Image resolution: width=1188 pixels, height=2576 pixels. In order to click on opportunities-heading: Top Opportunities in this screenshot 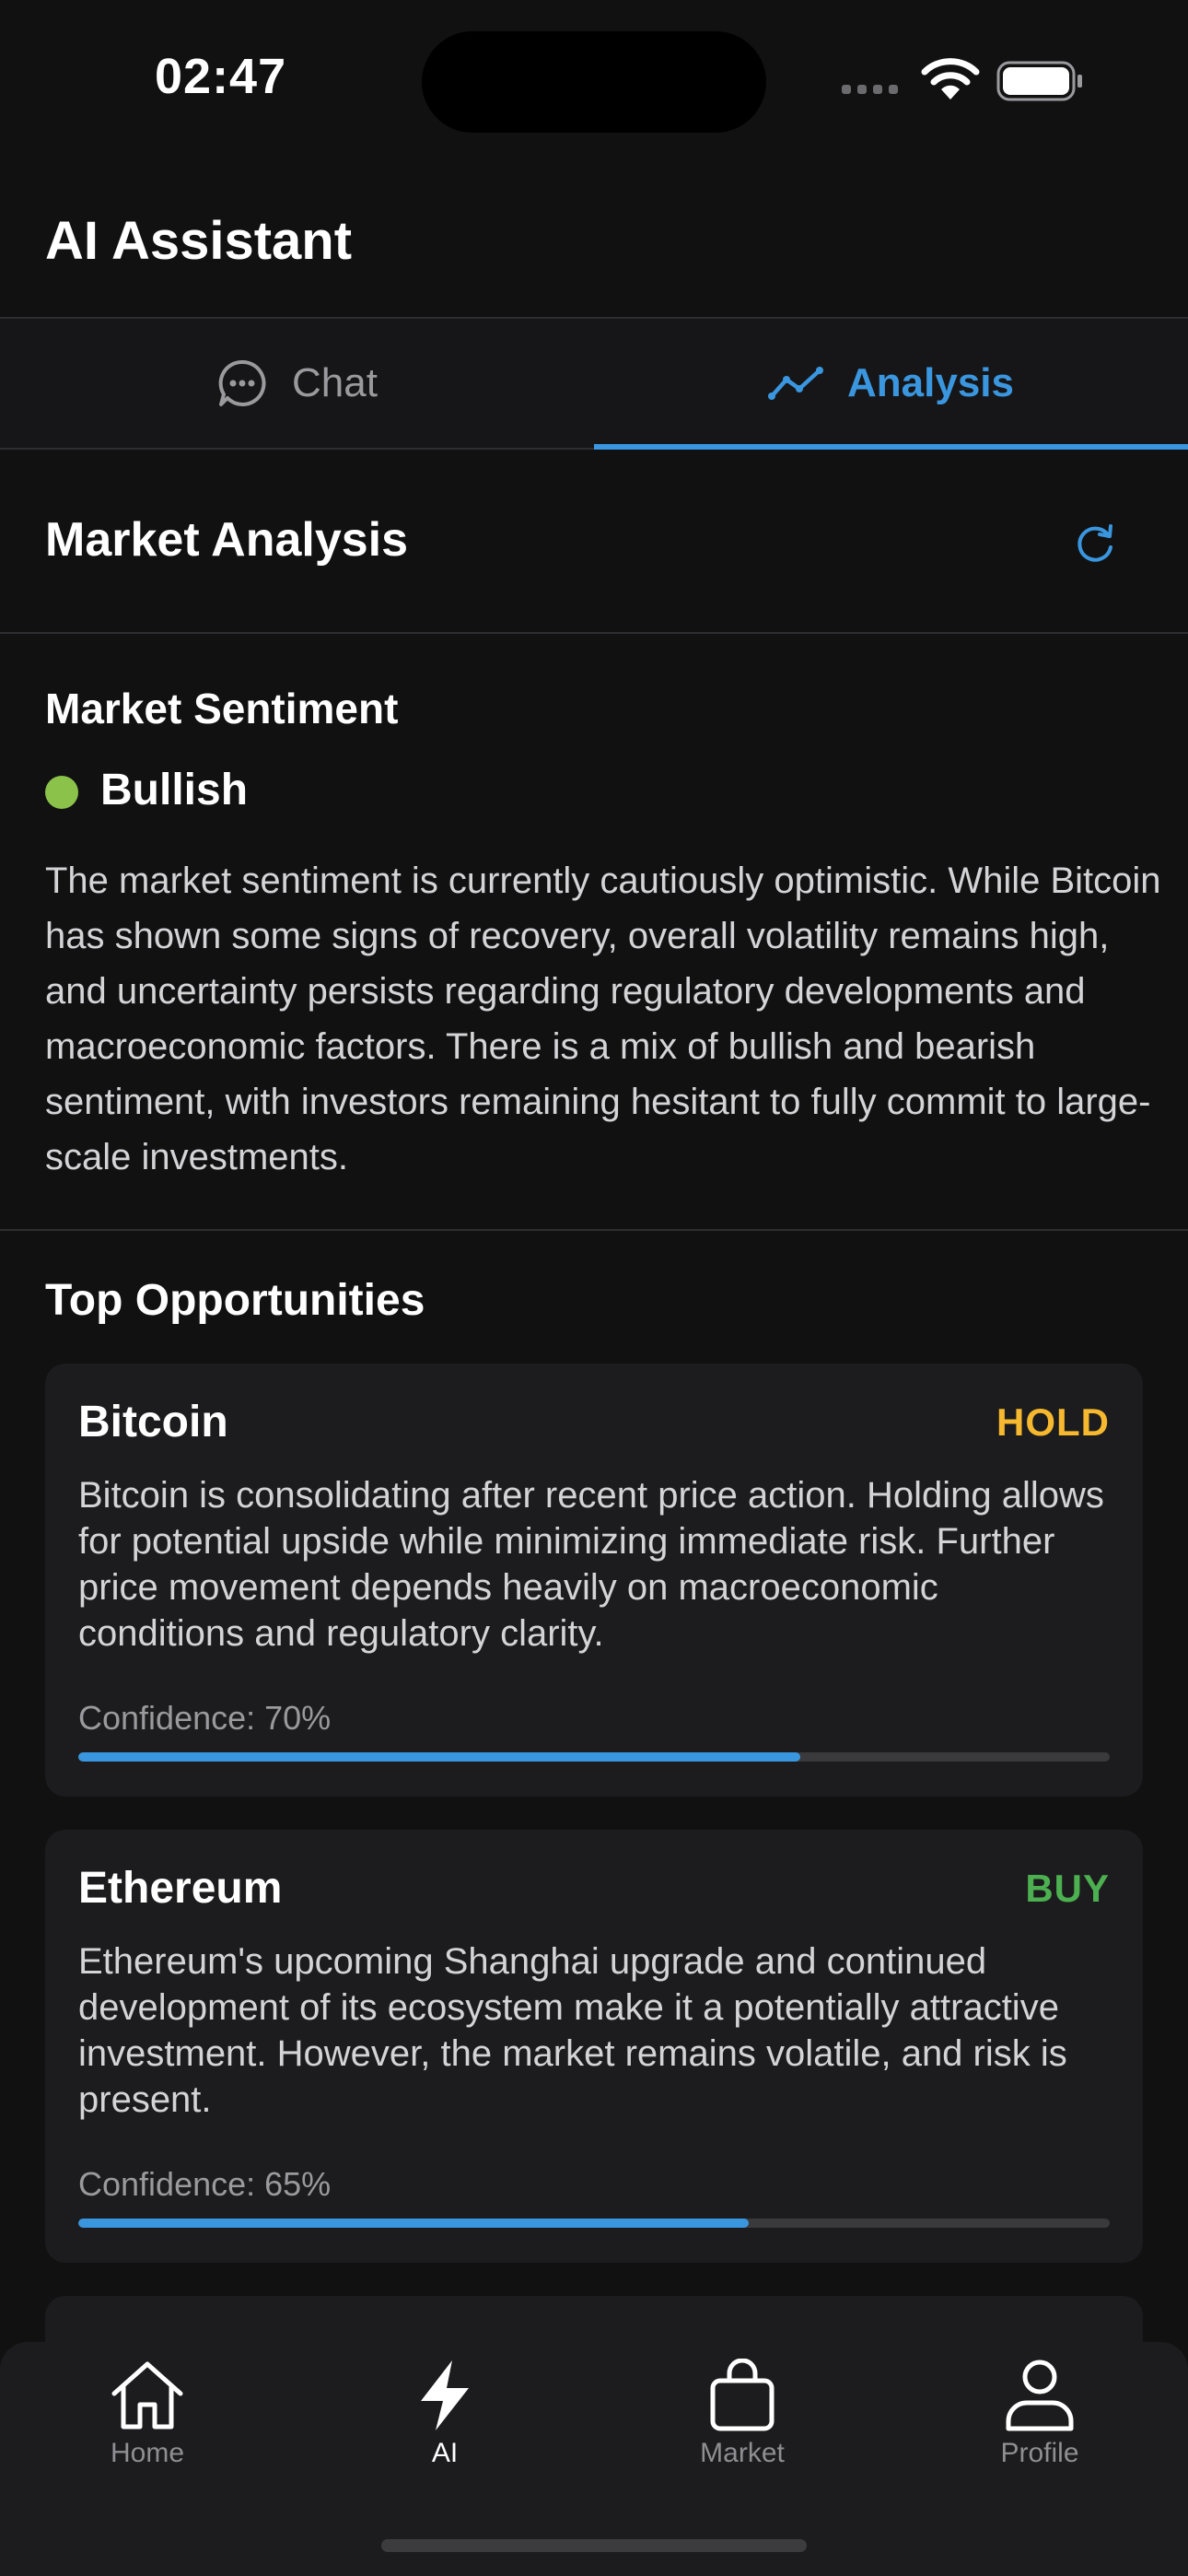, I will do `click(235, 1300)`.